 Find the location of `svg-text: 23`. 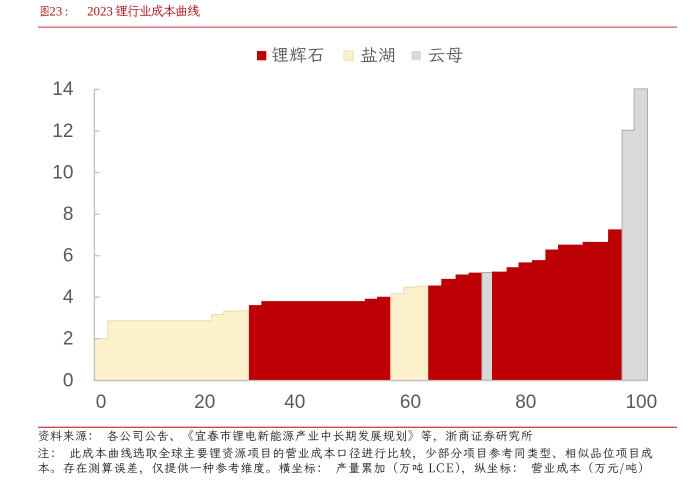

svg-text: 23 is located at coordinates (55, 11).